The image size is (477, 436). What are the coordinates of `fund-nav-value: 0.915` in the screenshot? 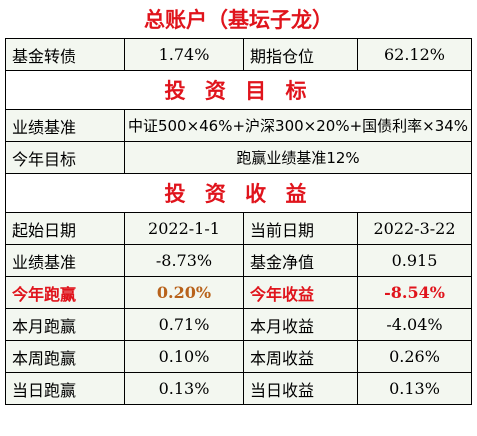 It's located at (414, 260).